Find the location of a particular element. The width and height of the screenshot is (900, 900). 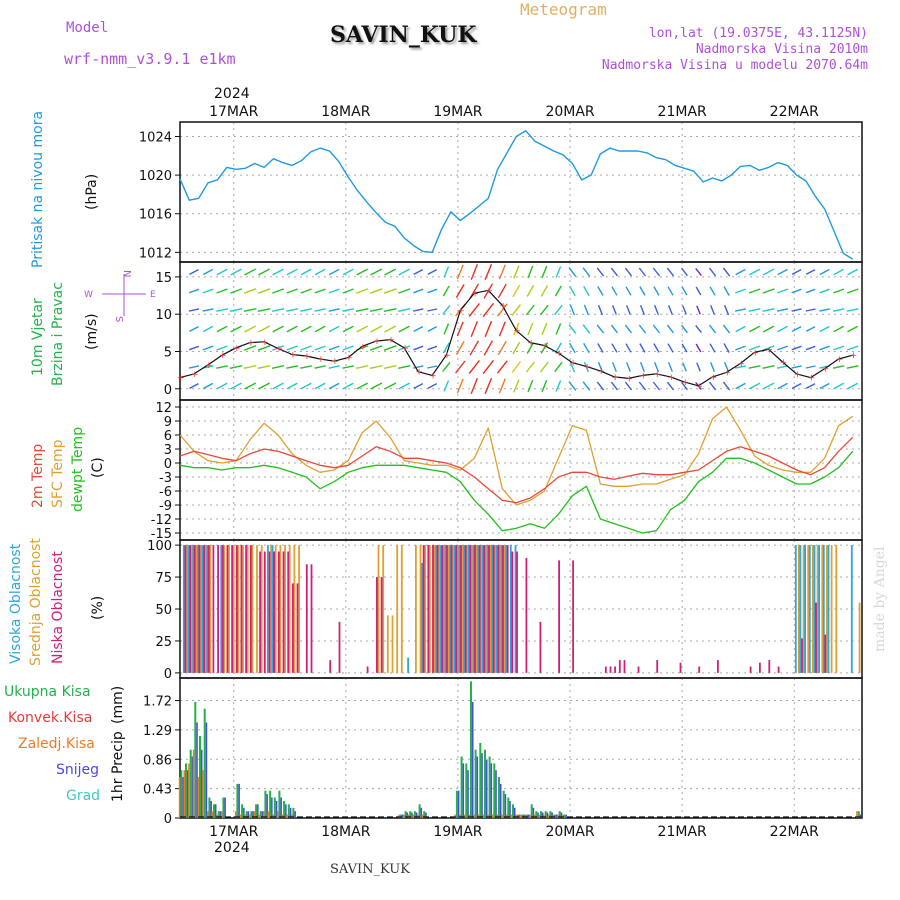

wind-ytick-label: 0 is located at coordinates (168, 390).